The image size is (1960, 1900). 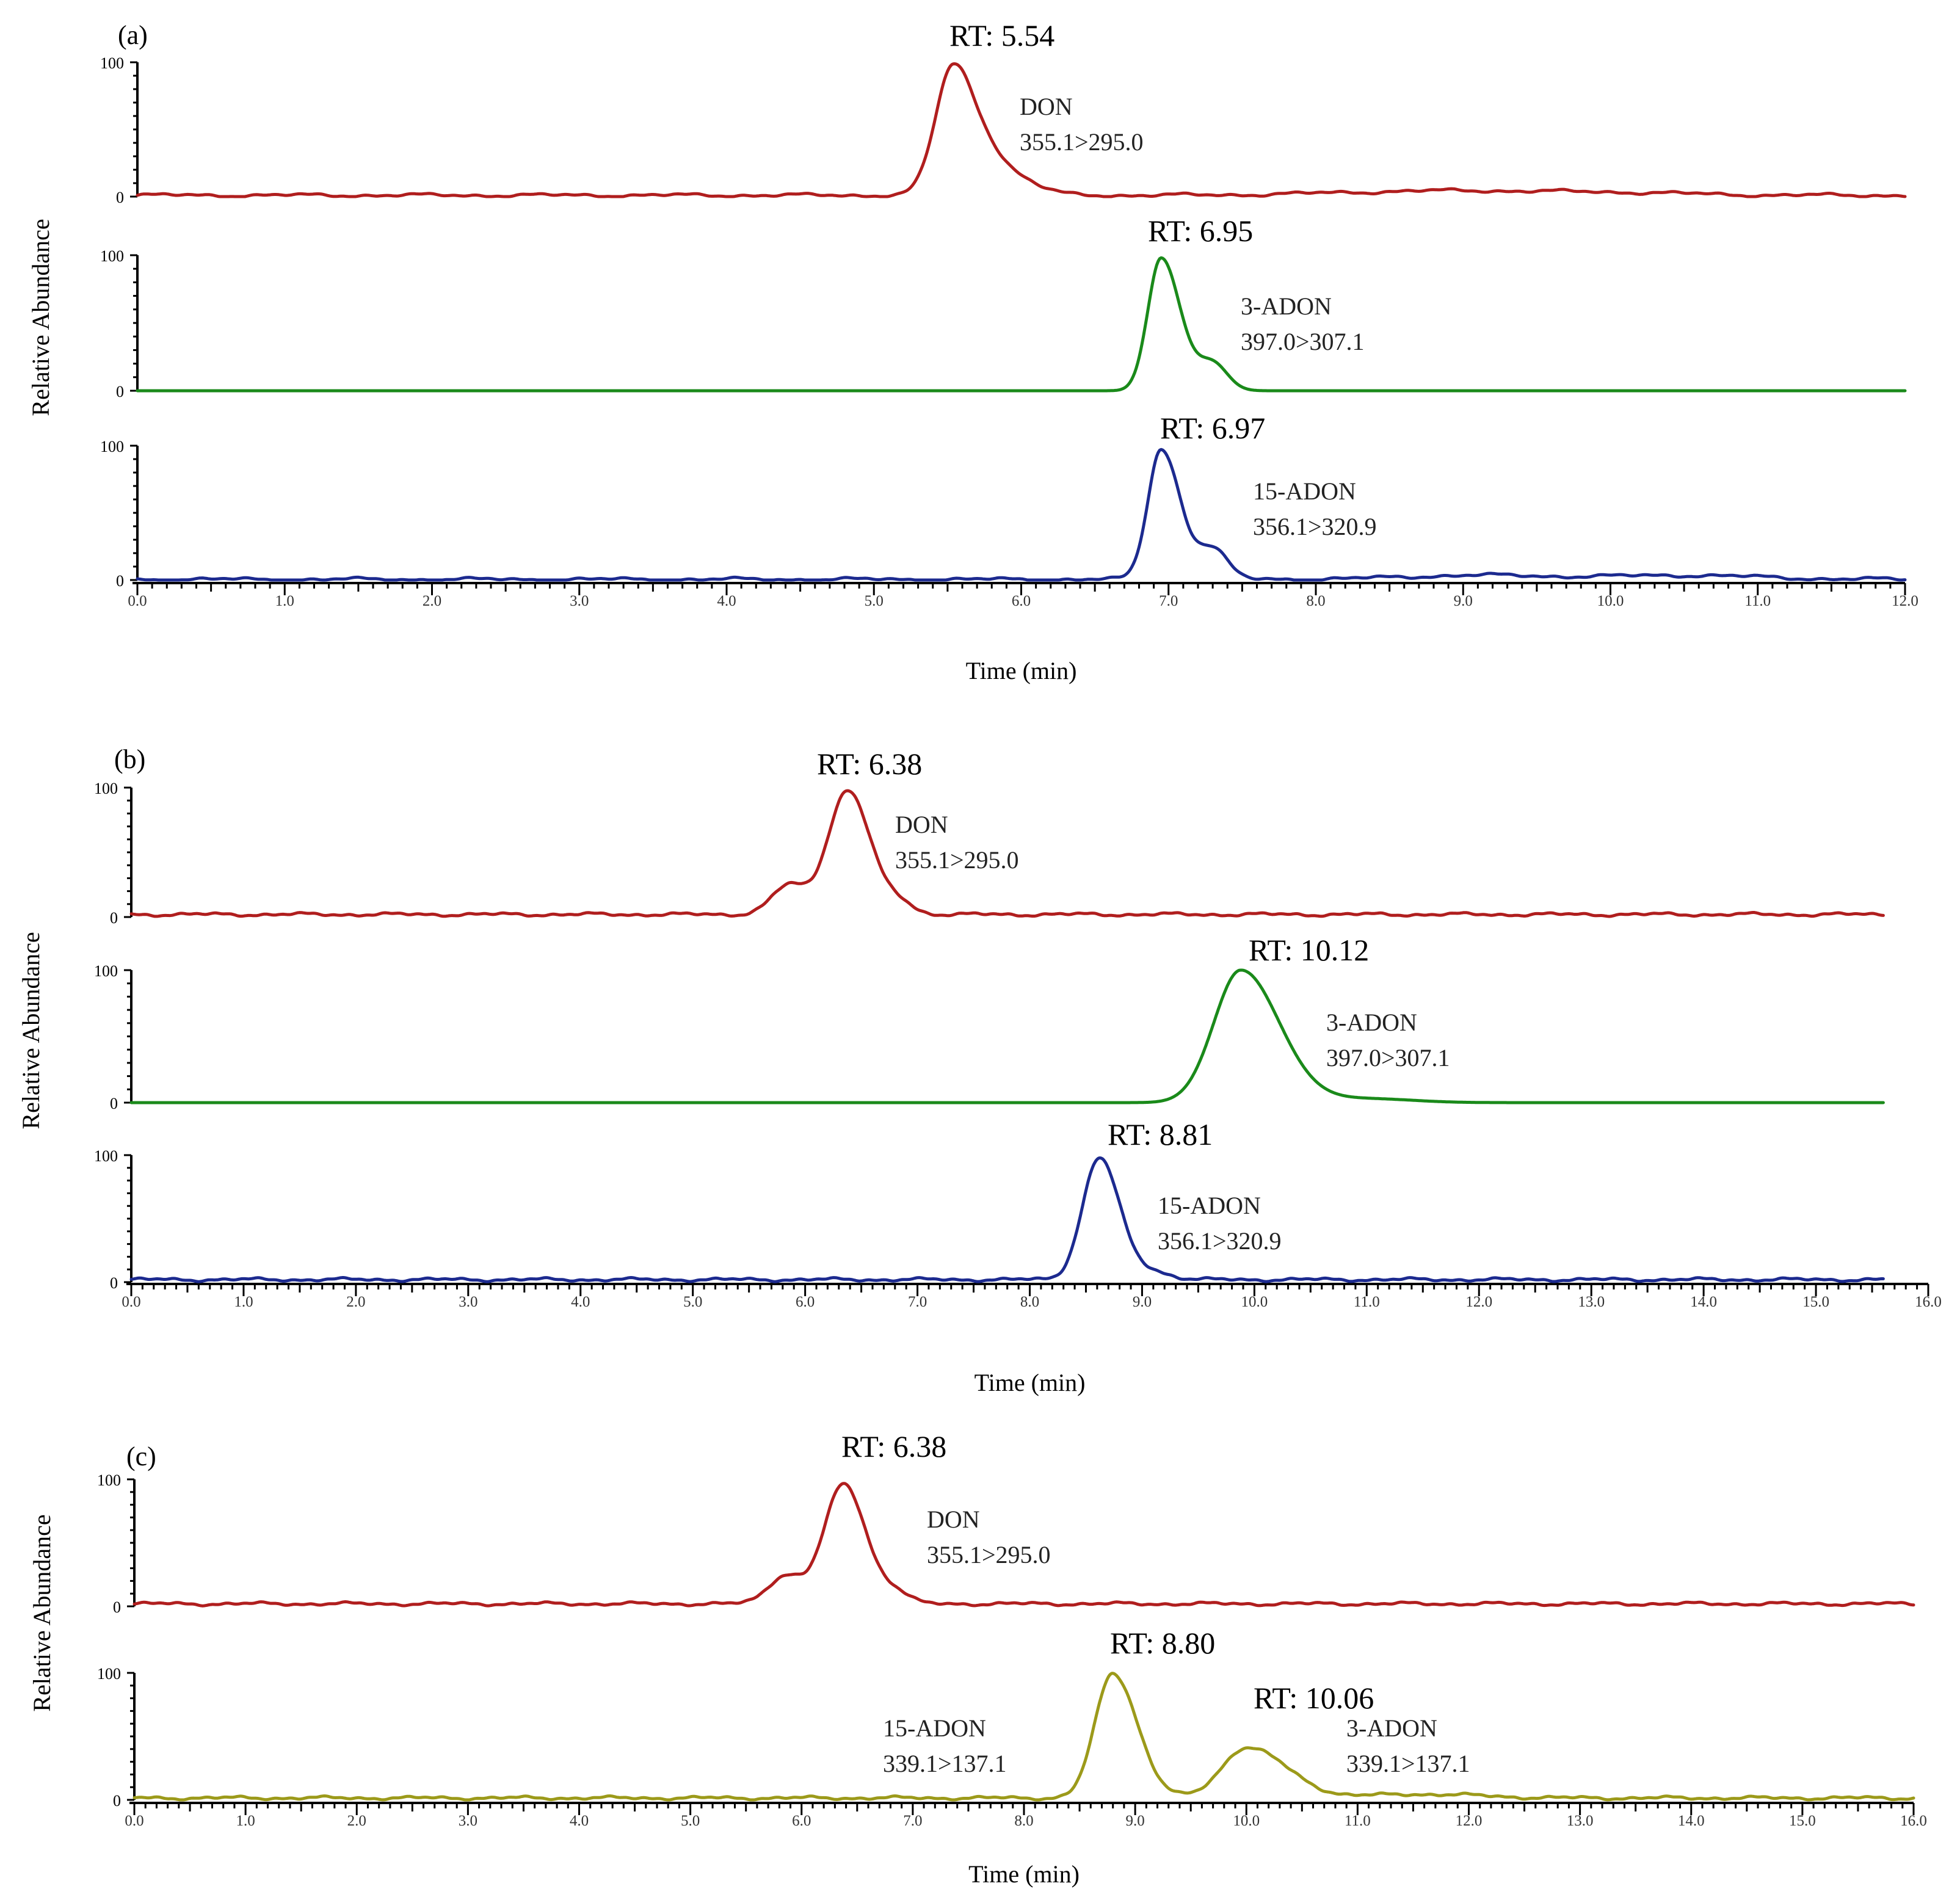 I want to click on trace-group-15-adon: 100 0 RT: 8.81 15-ADON 356.1>320.9, so click(x=989, y=1204).